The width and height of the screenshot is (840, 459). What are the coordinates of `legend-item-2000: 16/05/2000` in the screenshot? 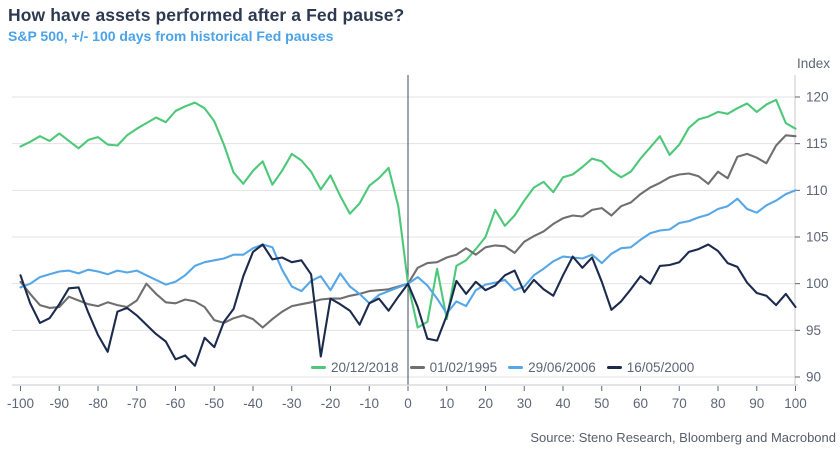 It's located at (650, 367).